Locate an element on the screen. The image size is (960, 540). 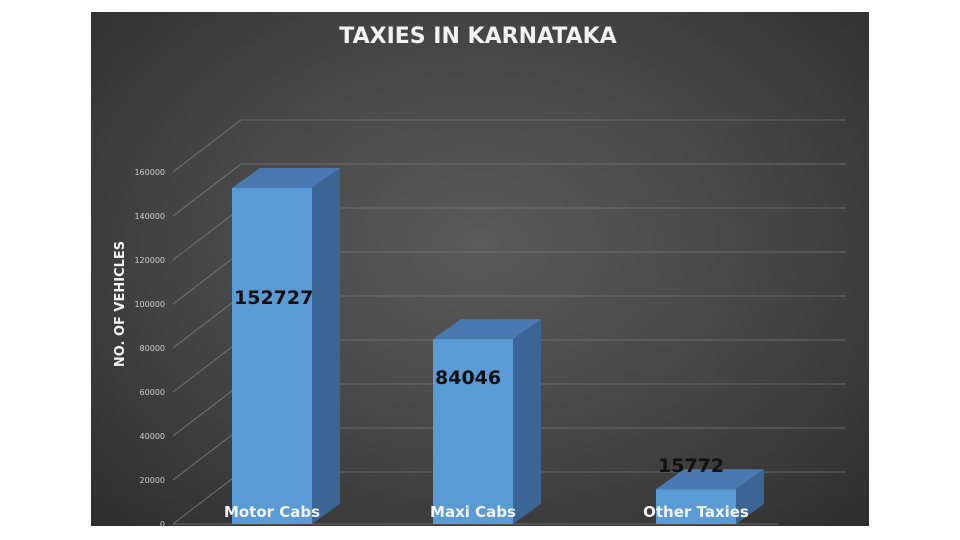
y-tick-label: 0 is located at coordinates (162, 523).